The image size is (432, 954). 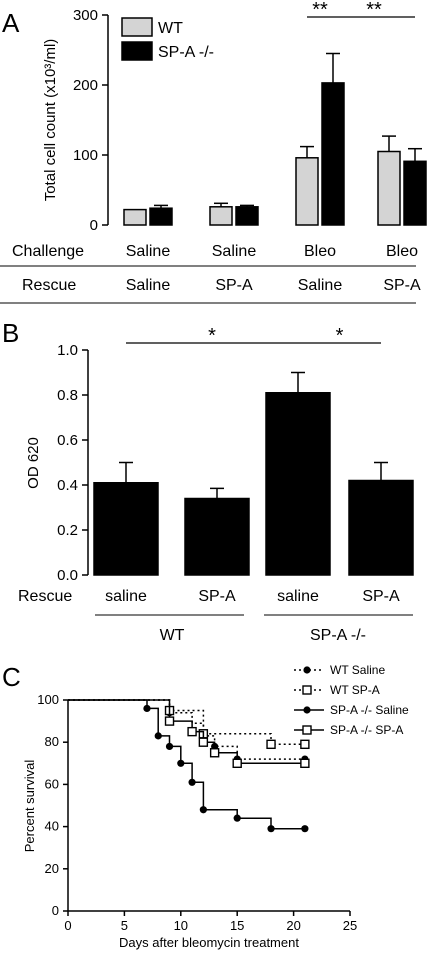 I want to click on panel-c-label: C, so click(x=11, y=677).